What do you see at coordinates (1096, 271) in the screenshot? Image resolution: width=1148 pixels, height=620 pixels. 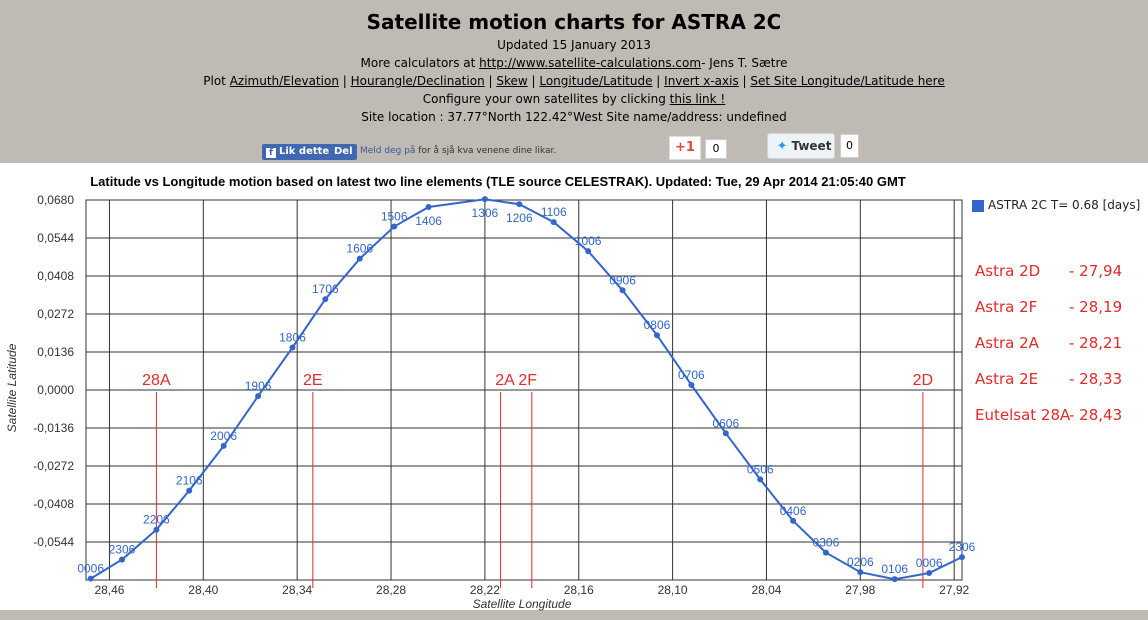 I see `satellite-value: - 27,94` at bounding box center [1096, 271].